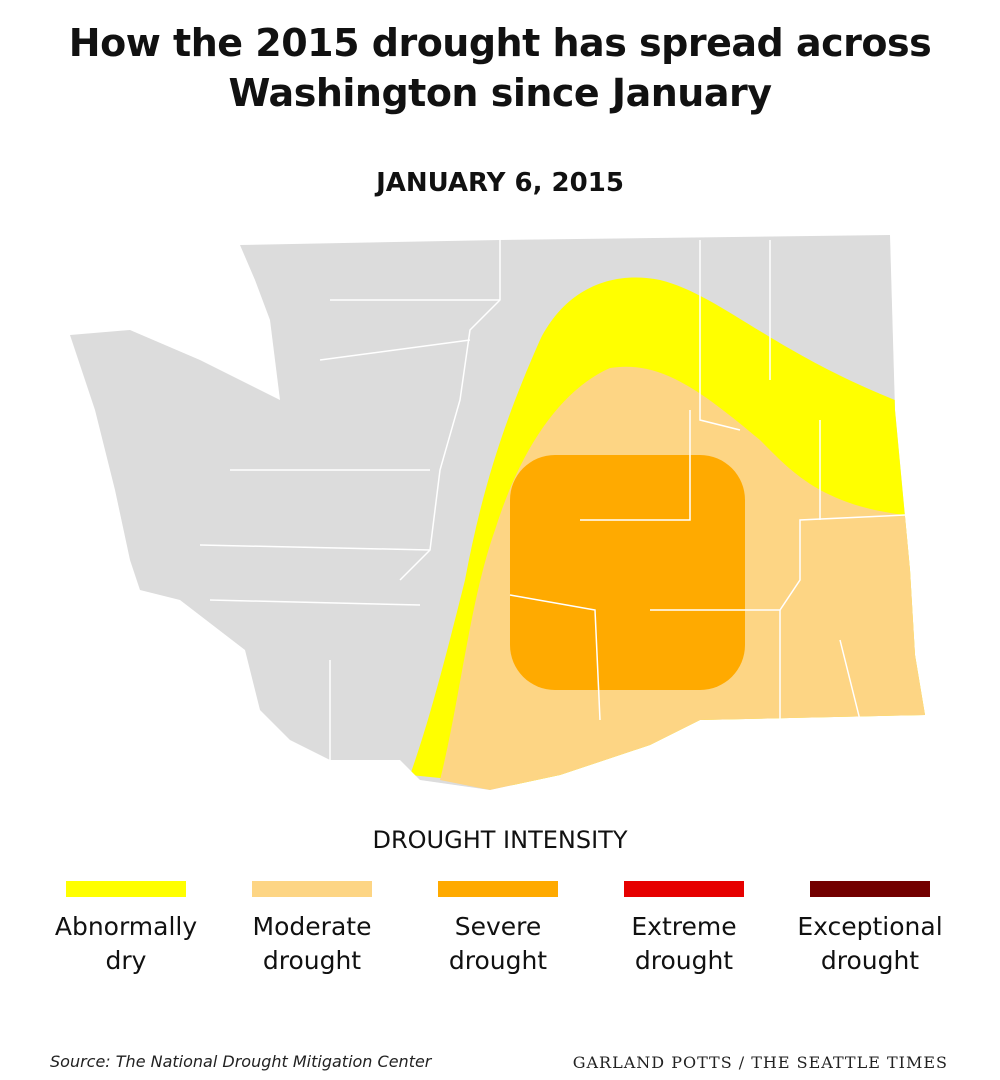 The image size is (1000, 1080). I want to click on legend-label: Extreme drought, so click(684, 943).